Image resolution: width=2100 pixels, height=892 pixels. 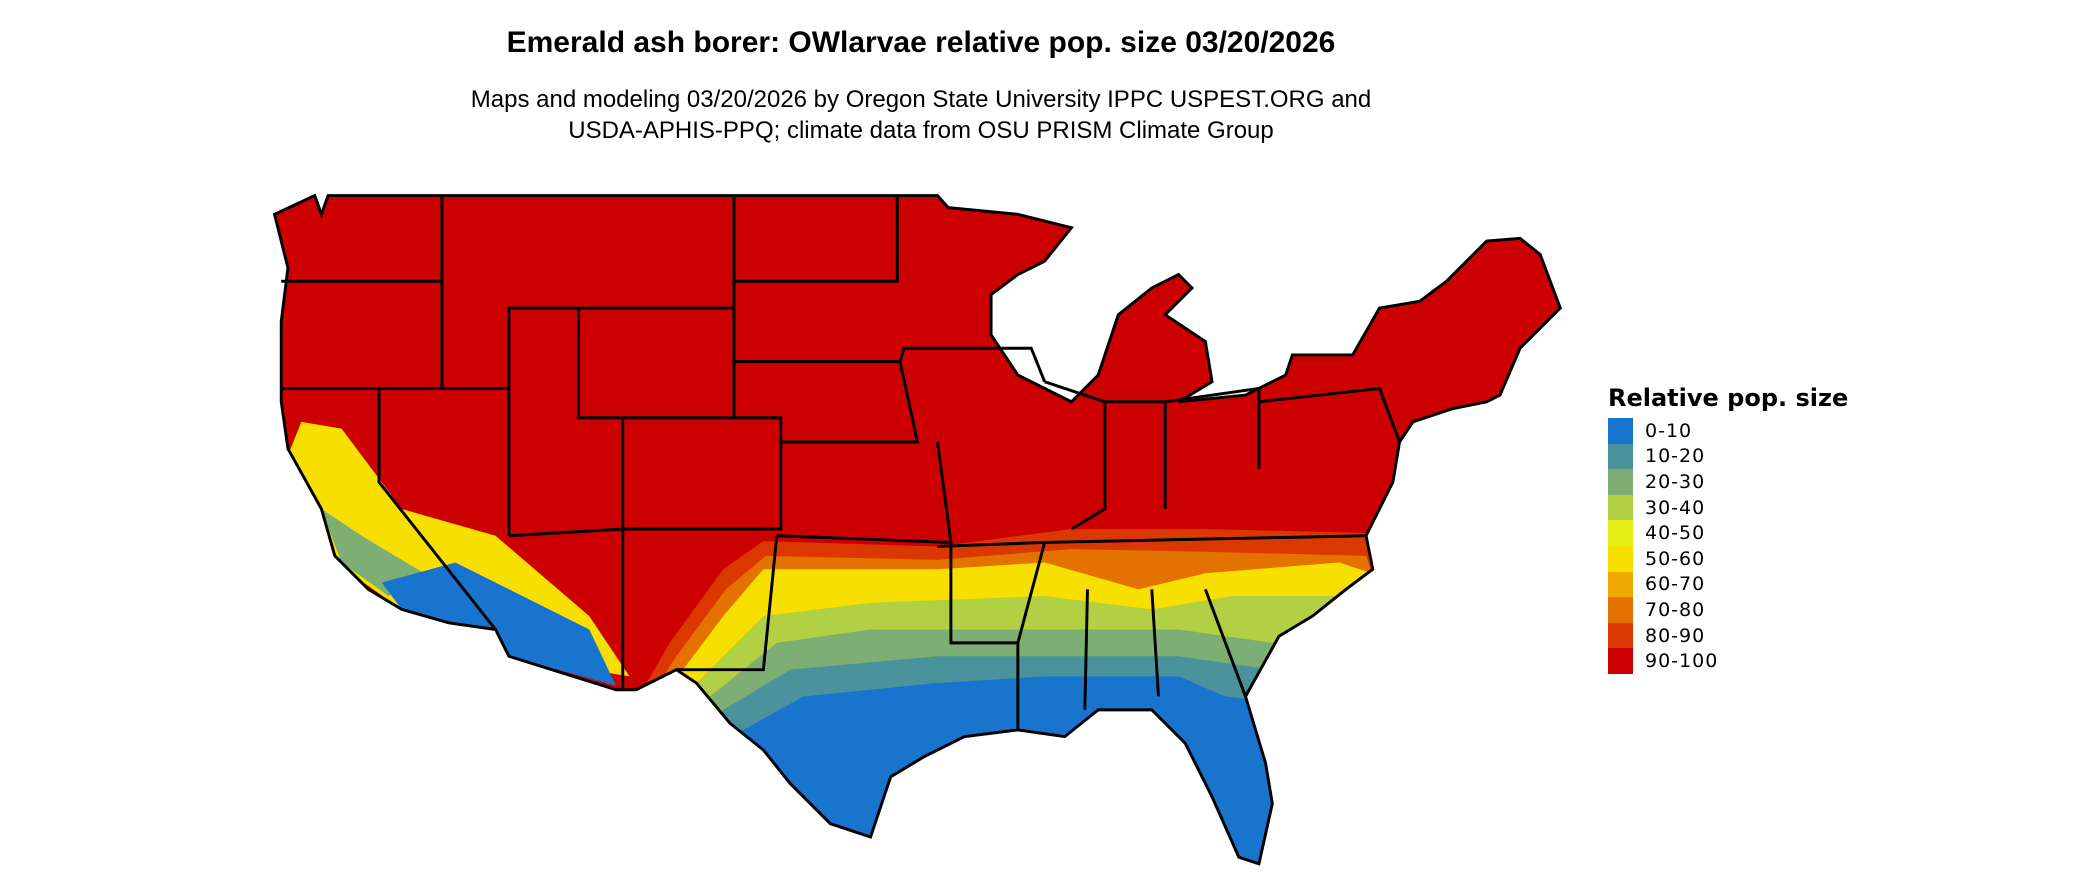 I want to click on legend-item: 40-50, so click(x=1728, y=533).